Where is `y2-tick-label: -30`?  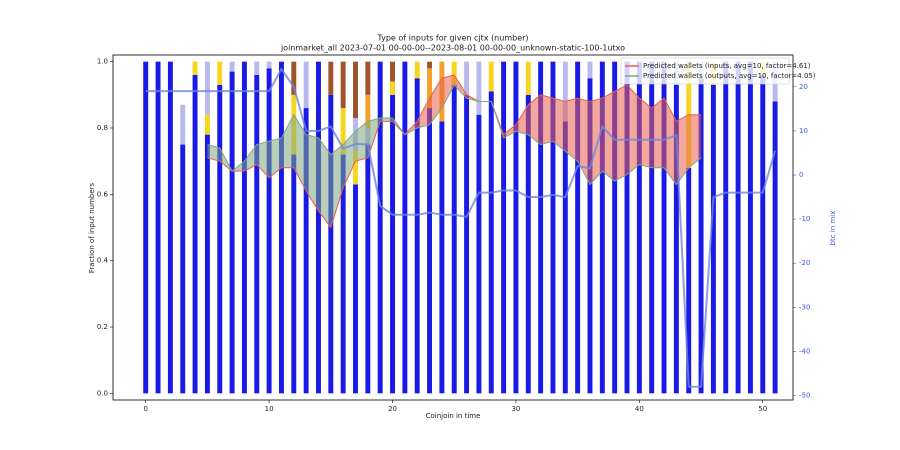 y2-tick-label: -30 is located at coordinates (804, 307).